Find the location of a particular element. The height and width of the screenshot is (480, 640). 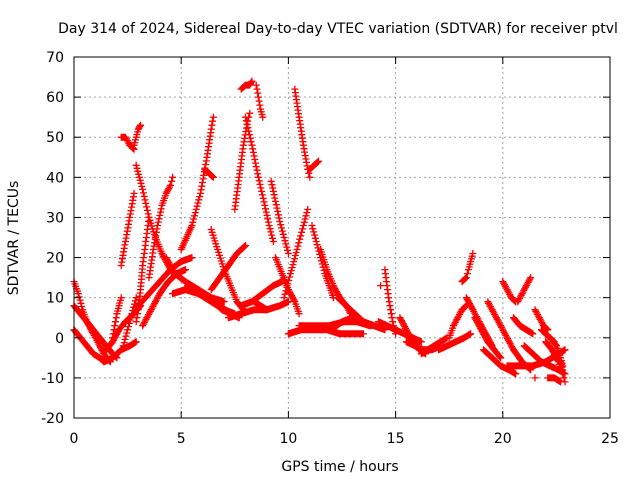

y-tick-label: 20 is located at coordinates (55, 259).